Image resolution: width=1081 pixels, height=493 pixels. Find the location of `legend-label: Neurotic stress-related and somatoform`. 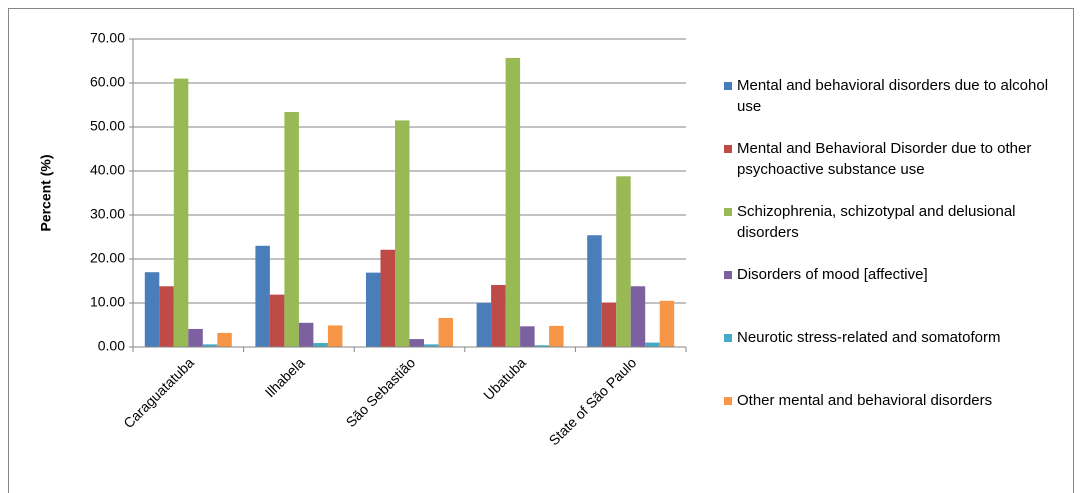

legend-label: Neurotic stress-related and somatoform is located at coordinates (869, 337).